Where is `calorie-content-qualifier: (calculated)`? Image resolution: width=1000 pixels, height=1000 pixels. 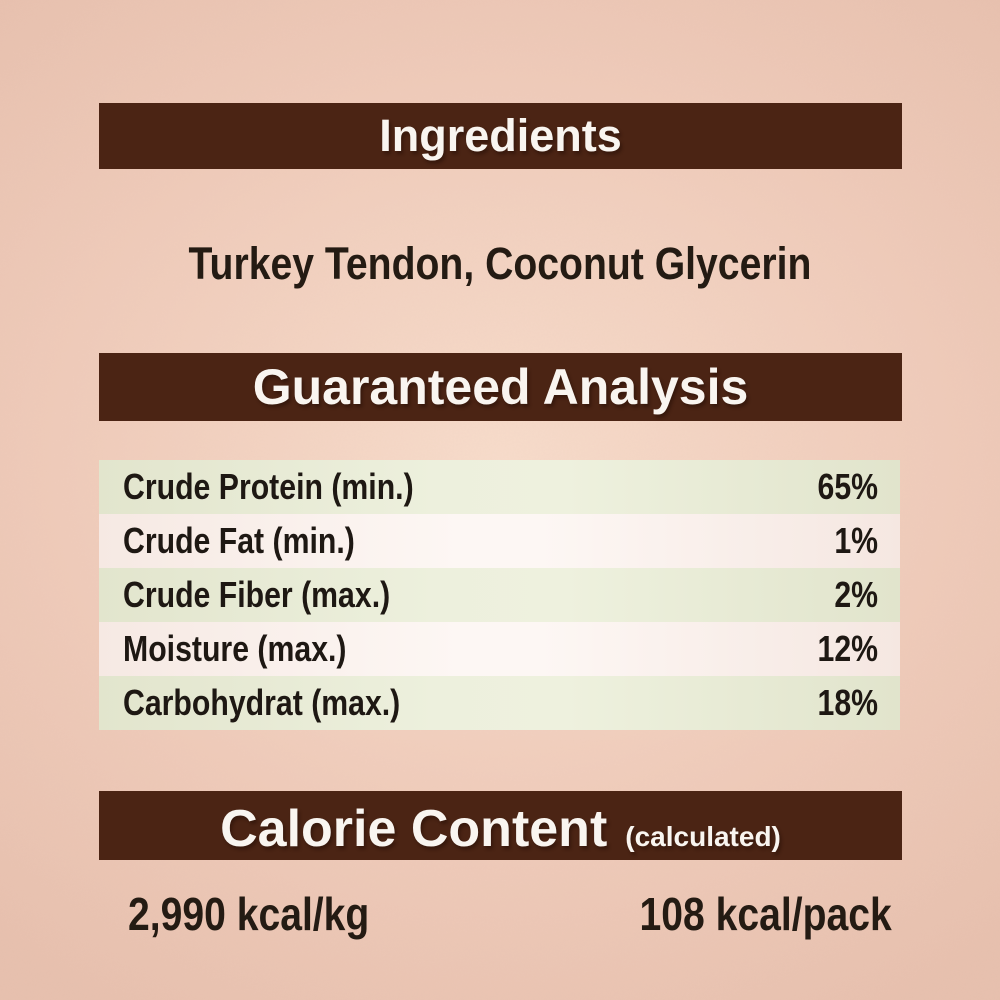
calorie-content-qualifier: (calculated) is located at coordinates (703, 836).